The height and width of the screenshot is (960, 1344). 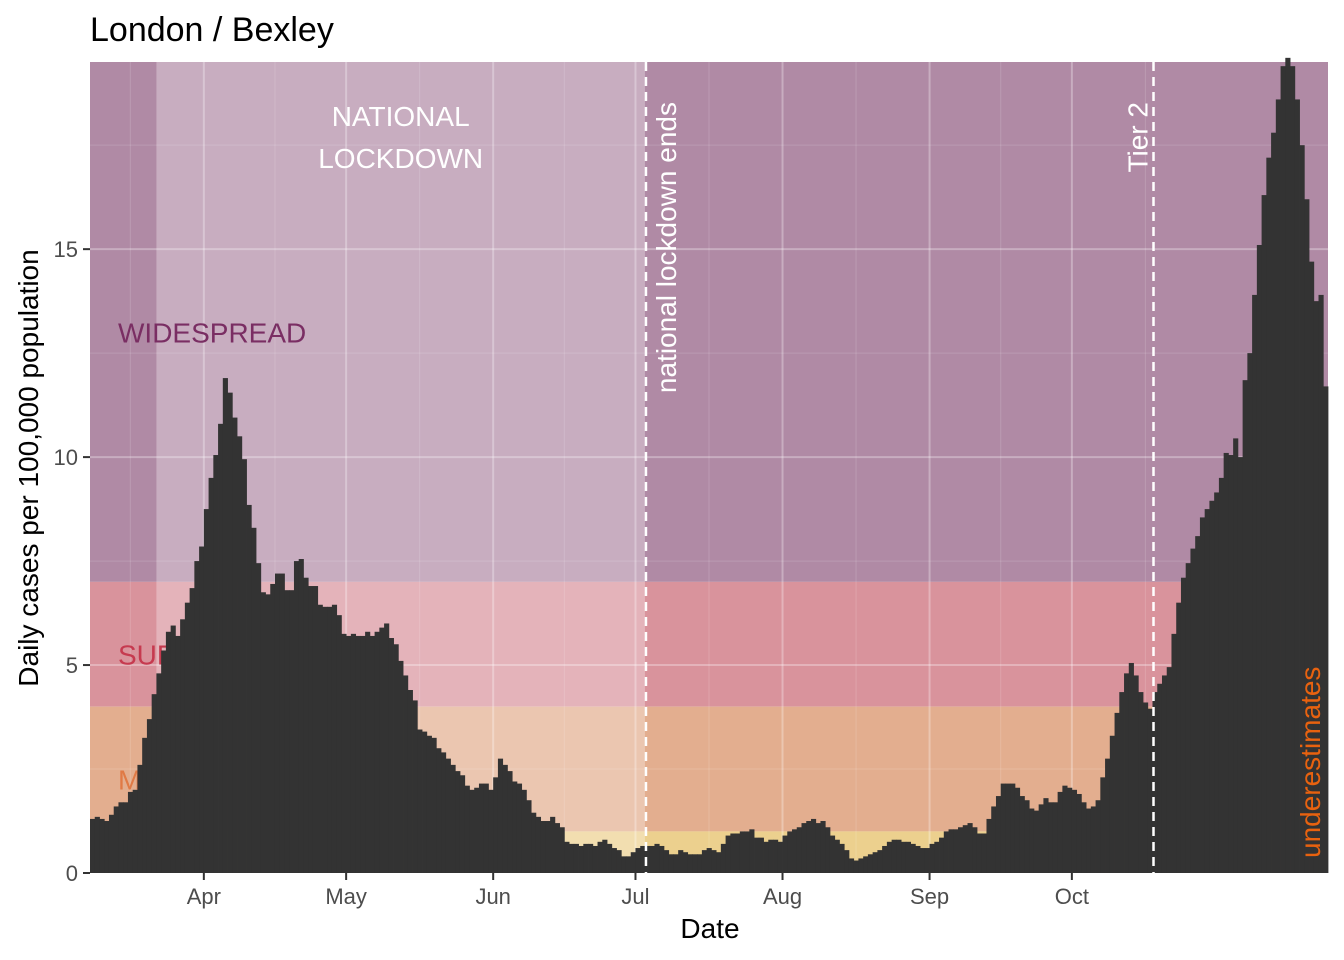 I want to click on event-label: Tier 2, so click(x=1137, y=137).